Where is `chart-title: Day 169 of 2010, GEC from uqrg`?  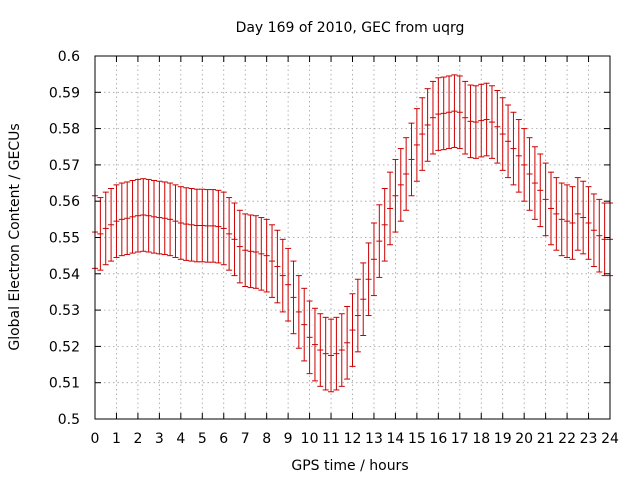
chart-title: Day 169 of 2010, GEC from uqrg is located at coordinates (350, 28).